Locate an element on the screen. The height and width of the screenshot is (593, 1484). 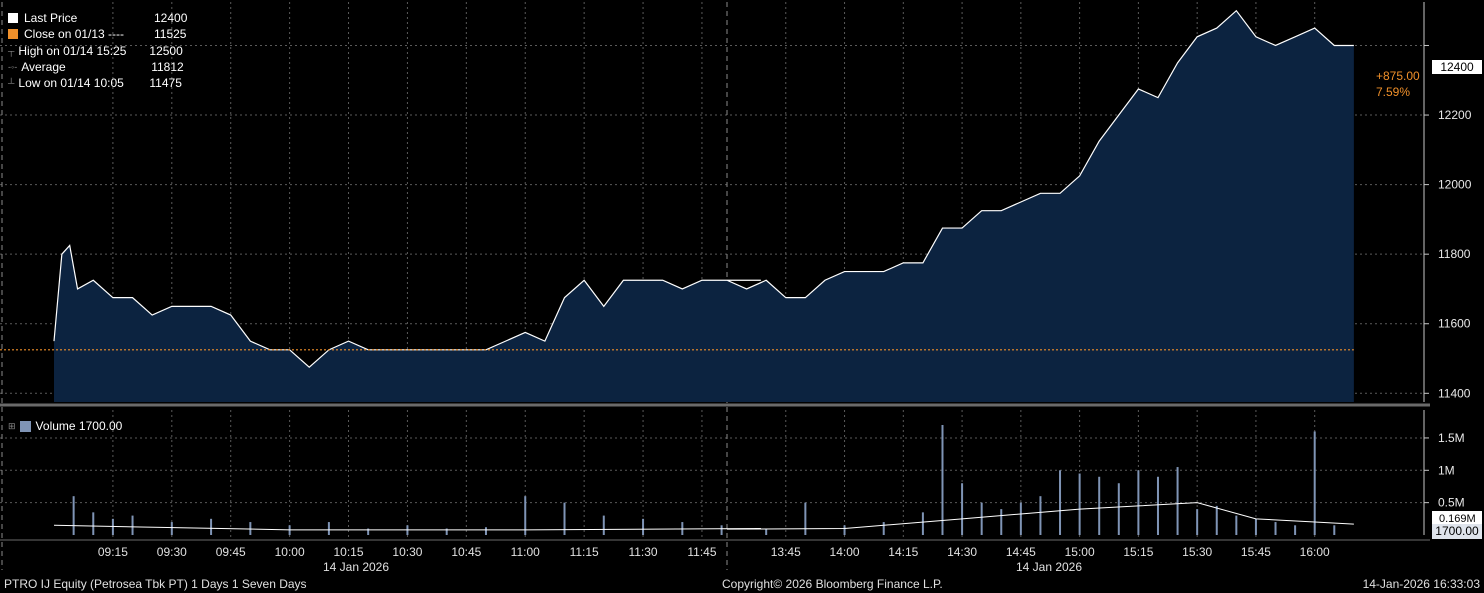
volume-tick-label-2: 1.5M is located at coordinates (1451, 438).